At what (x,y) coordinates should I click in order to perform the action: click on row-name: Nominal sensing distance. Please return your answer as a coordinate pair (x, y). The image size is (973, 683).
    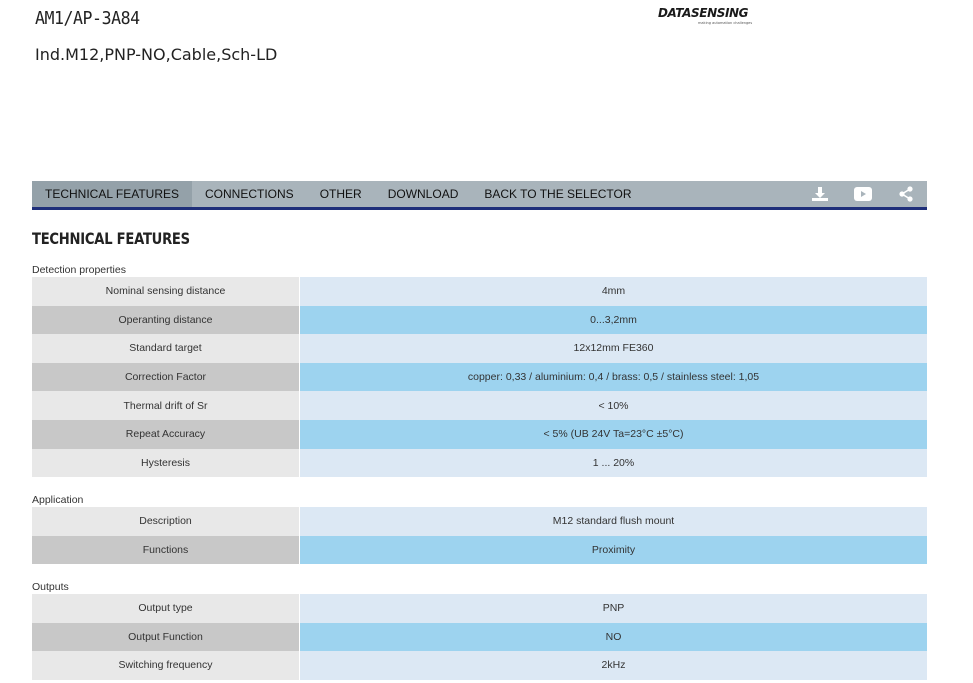
    Looking at the image, I should click on (166, 291).